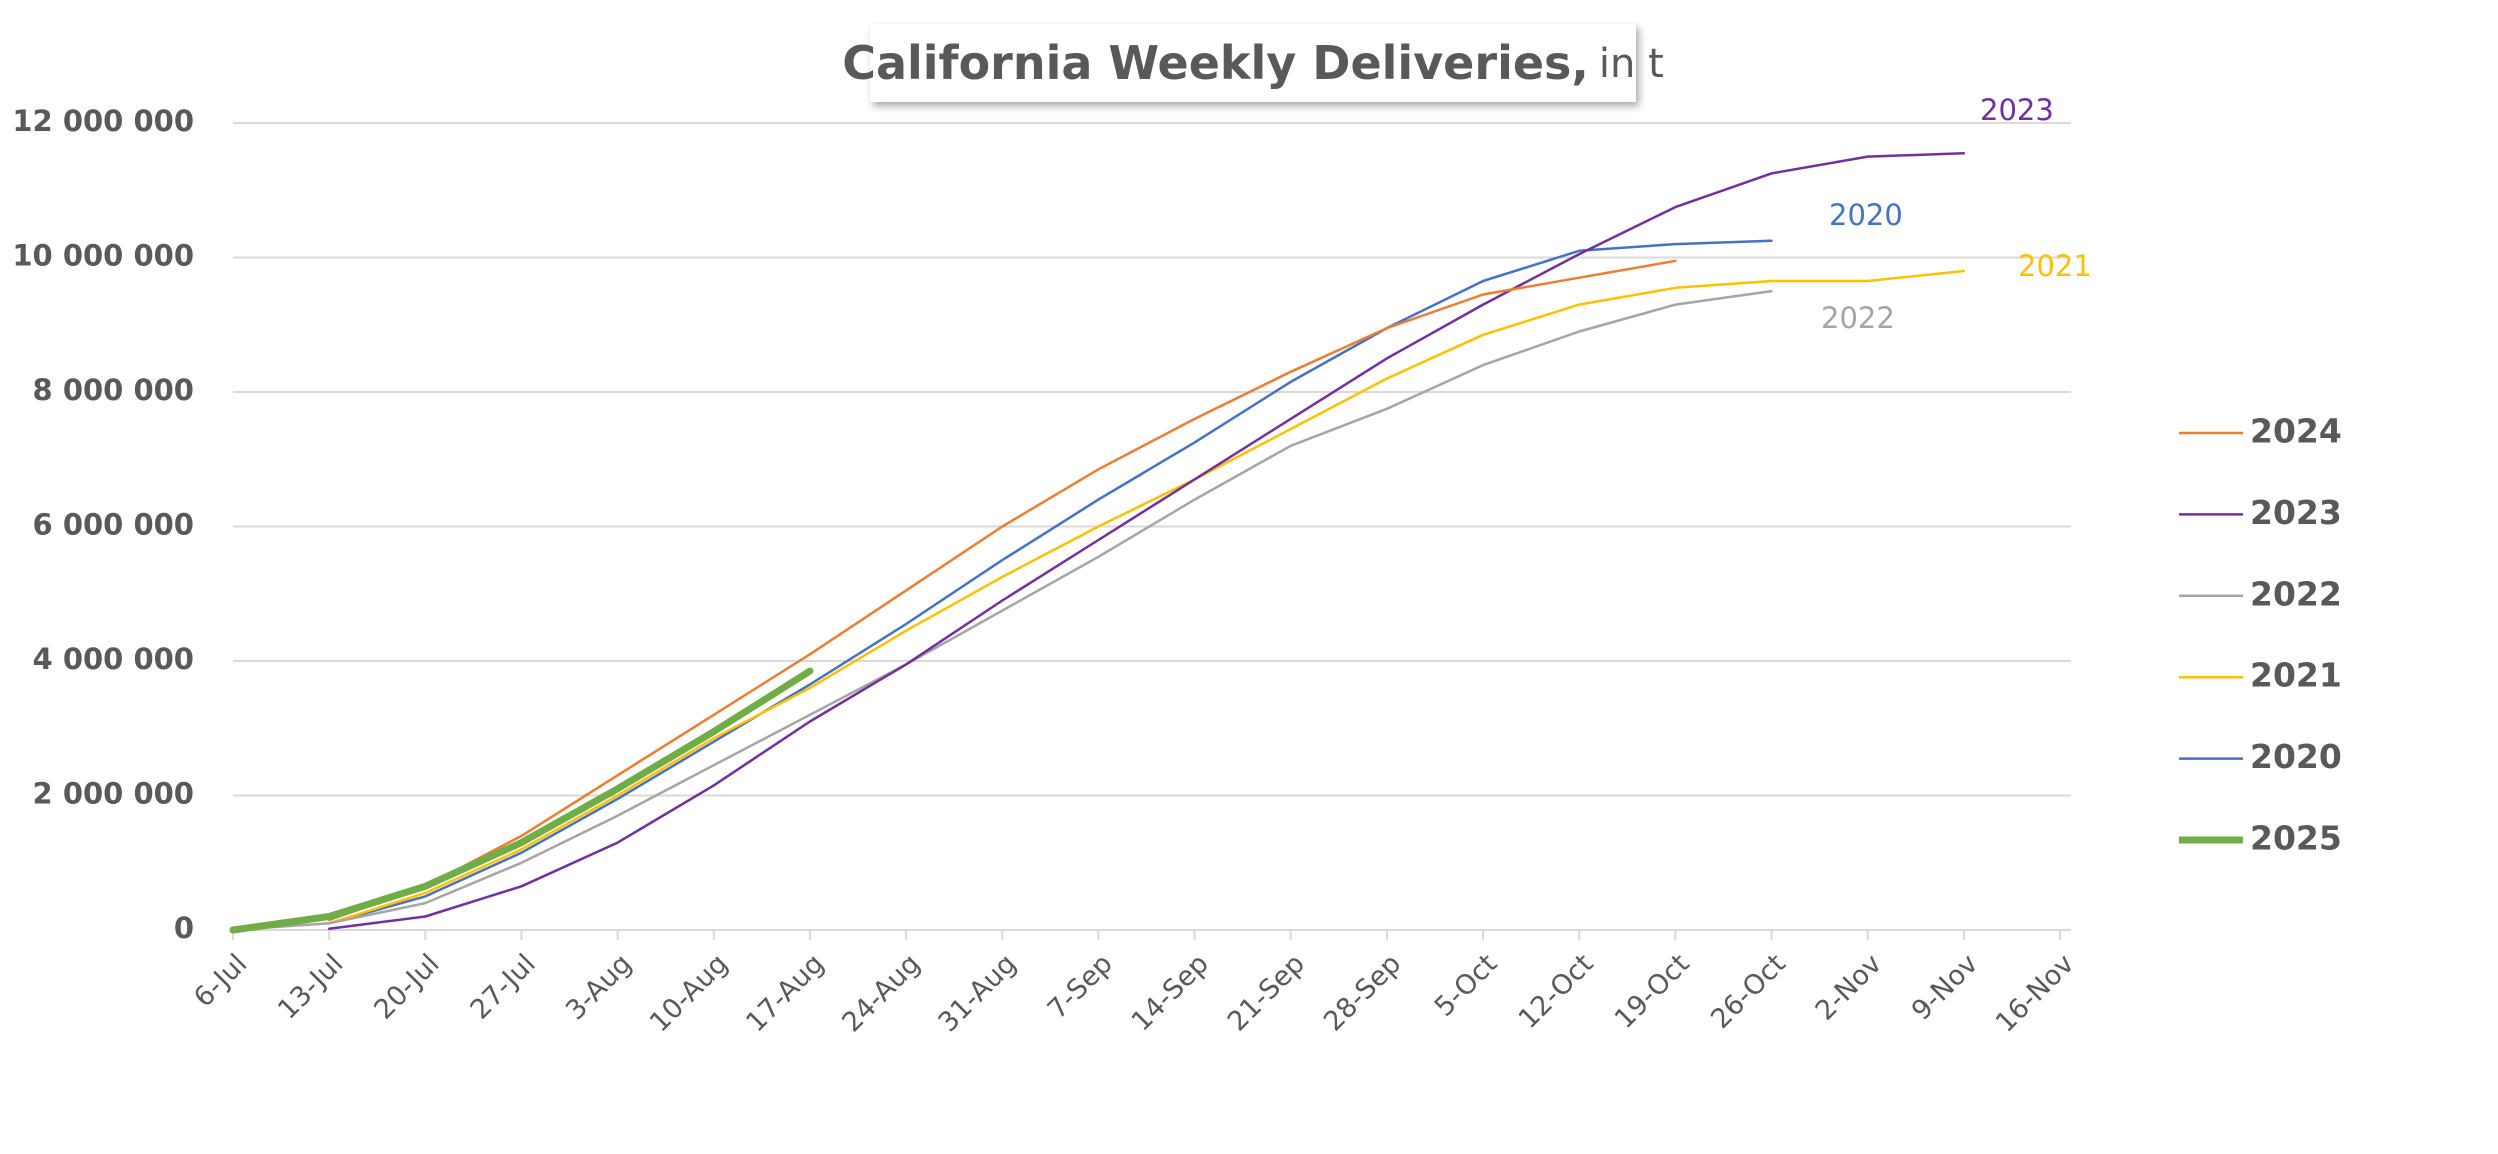 The width and height of the screenshot is (2498, 1154). What do you see at coordinates (1748, 991) in the screenshot?
I see `x-tick-label: 26-Oct` at bounding box center [1748, 991].